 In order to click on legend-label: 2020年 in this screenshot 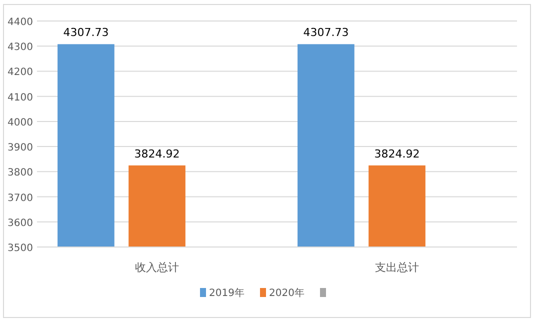, I will do `click(286, 293)`.